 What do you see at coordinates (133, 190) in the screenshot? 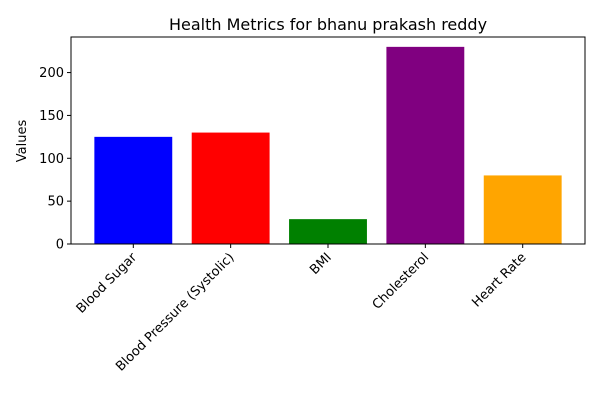
I see `bar-blood-sugar` at bounding box center [133, 190].